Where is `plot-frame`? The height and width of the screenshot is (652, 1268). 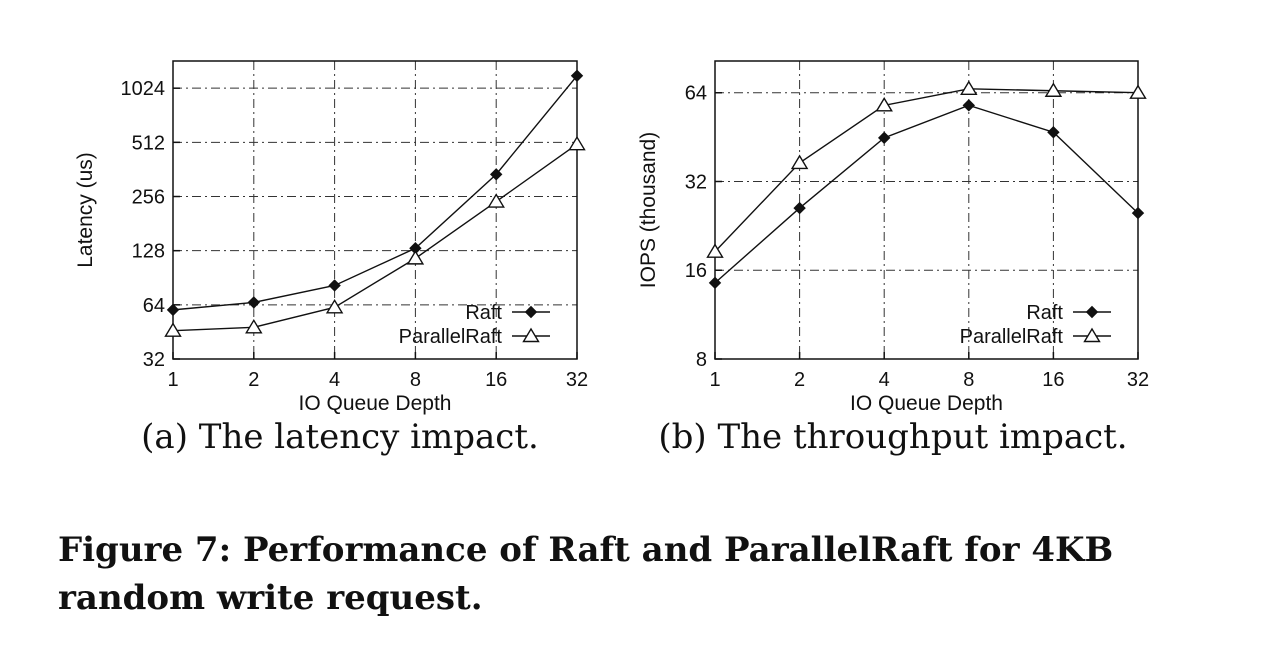 plot-frame is located at coordinates (375, 210).